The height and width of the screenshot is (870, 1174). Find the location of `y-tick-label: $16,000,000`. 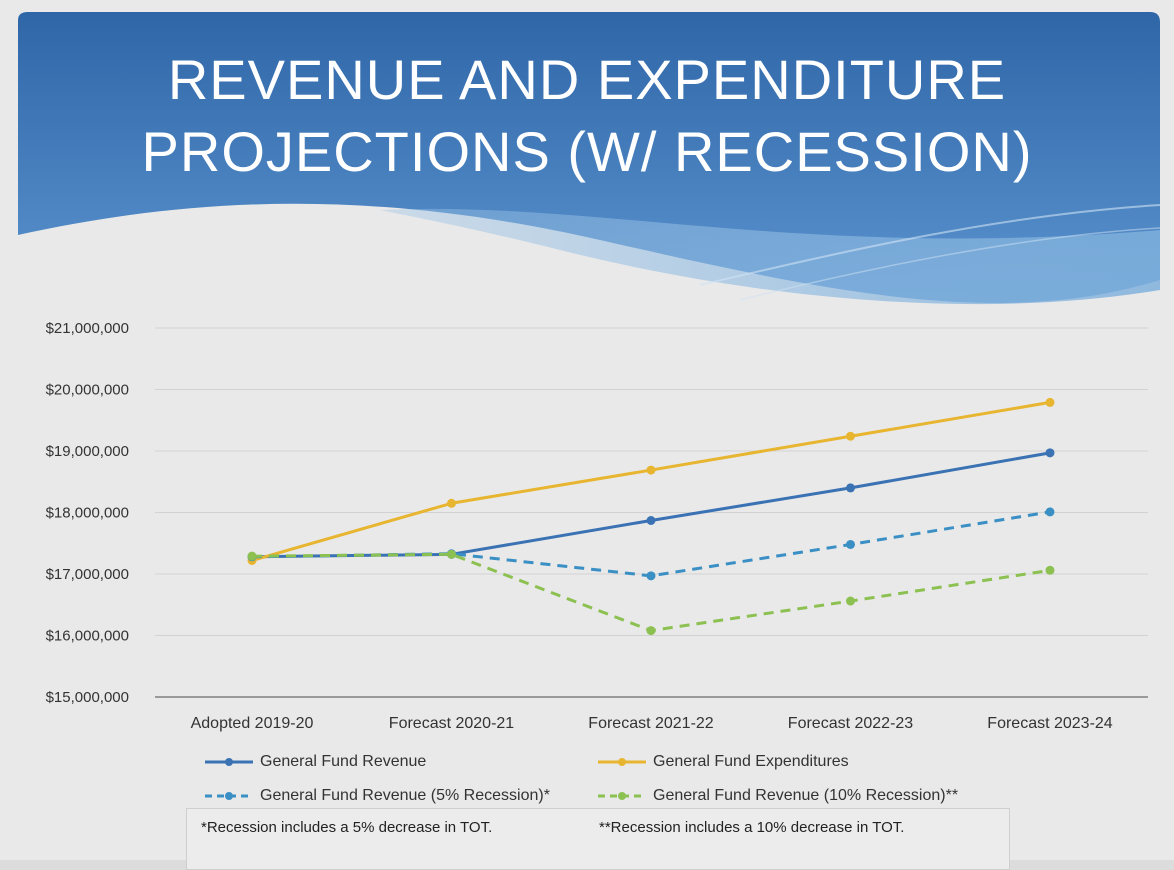

y-tick-label: $16,000,000 is located at coordinates (87, 636).